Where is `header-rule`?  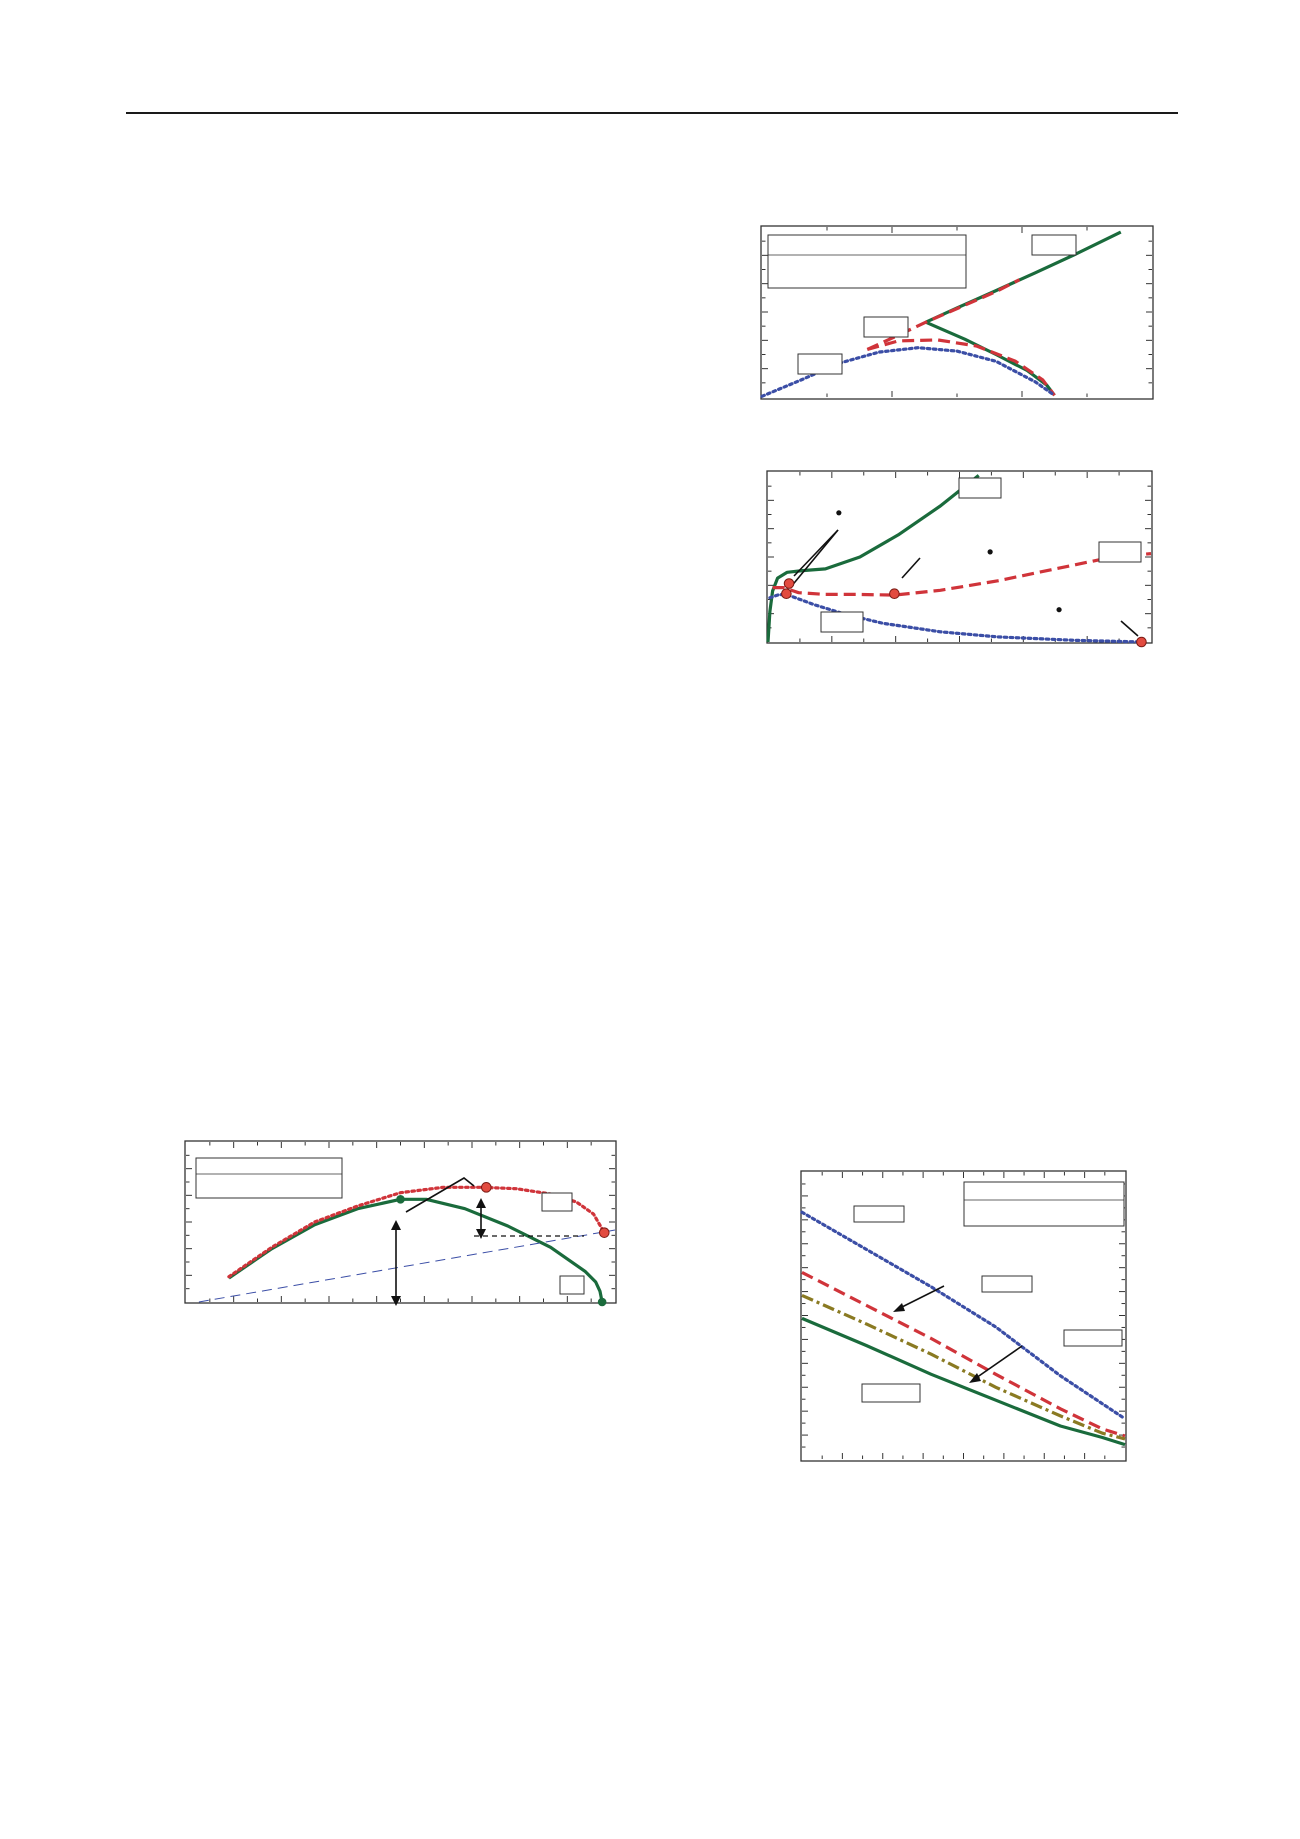
header-rule is located at coordinates (652, 113).